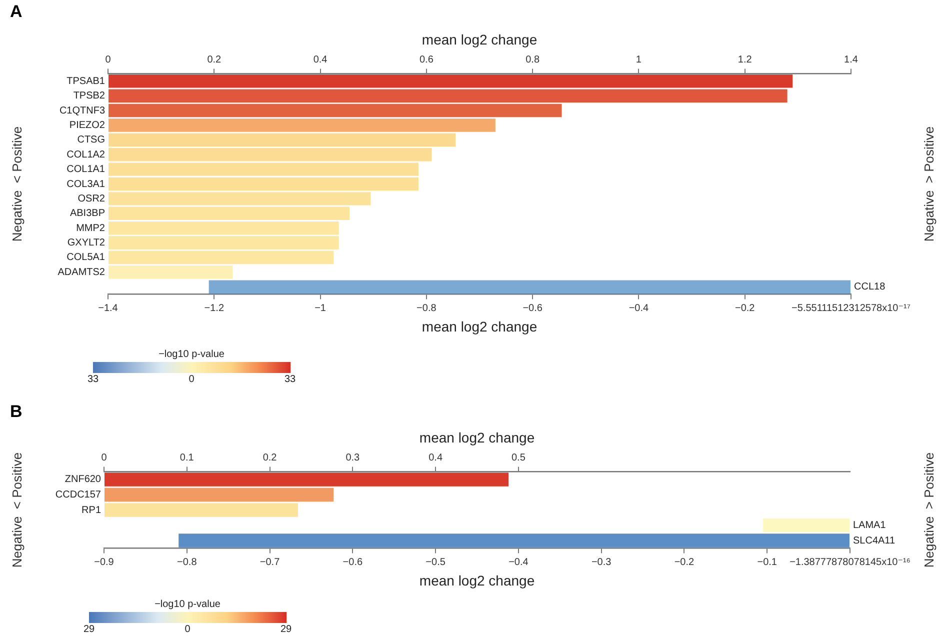 The image size is (948, 642). I want to click on y-tick-label: CCL18, so click(870, 287).